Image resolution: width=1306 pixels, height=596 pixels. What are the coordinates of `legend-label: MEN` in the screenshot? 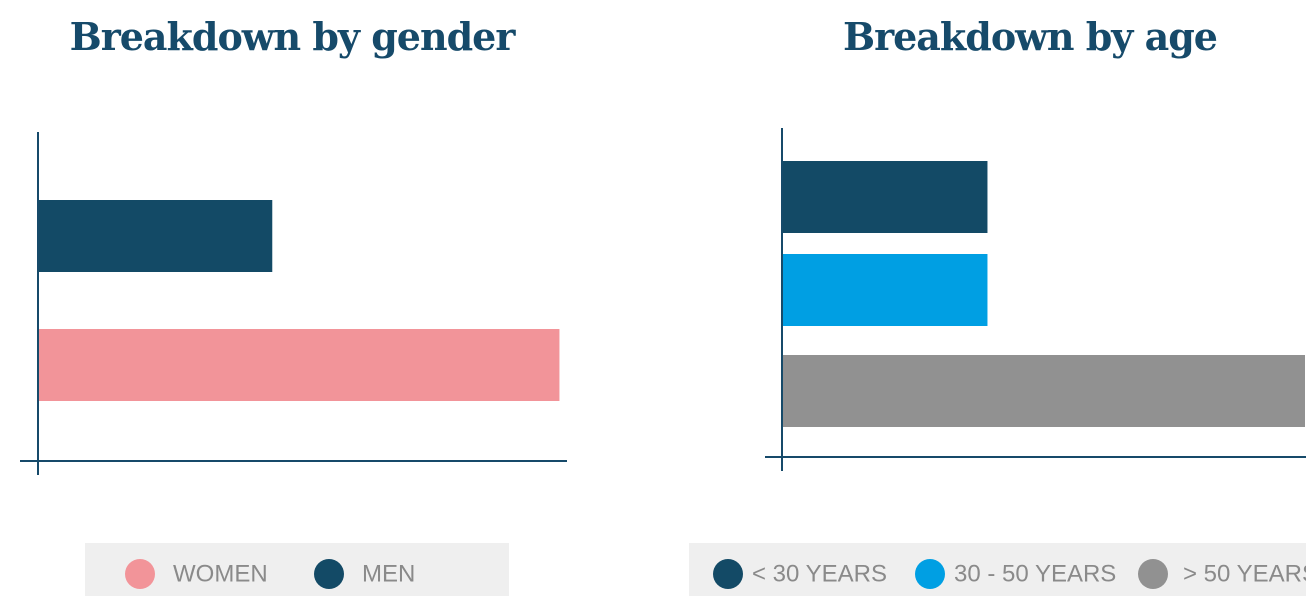 It's located at (388, 573).